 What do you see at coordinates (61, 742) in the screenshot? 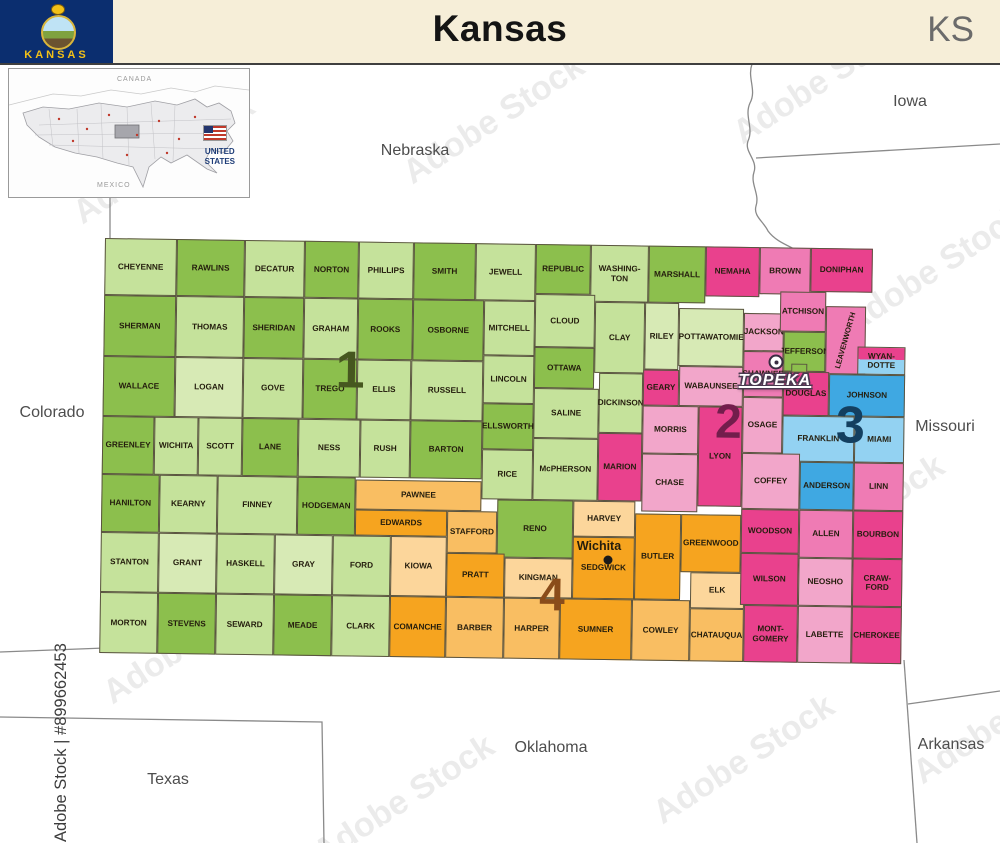
I see `stock-id-watermark: Adobe Stock | #899662453` at bounding box center [61, 742].